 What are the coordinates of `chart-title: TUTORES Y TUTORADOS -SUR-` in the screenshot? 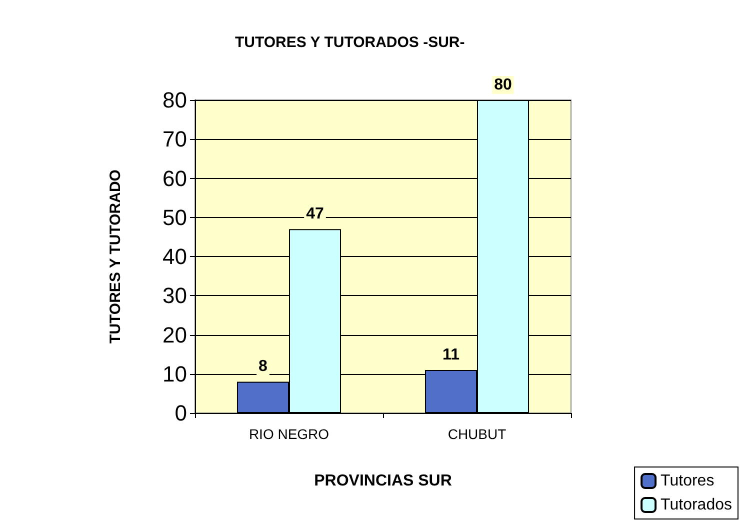 It's located at (350, 42).